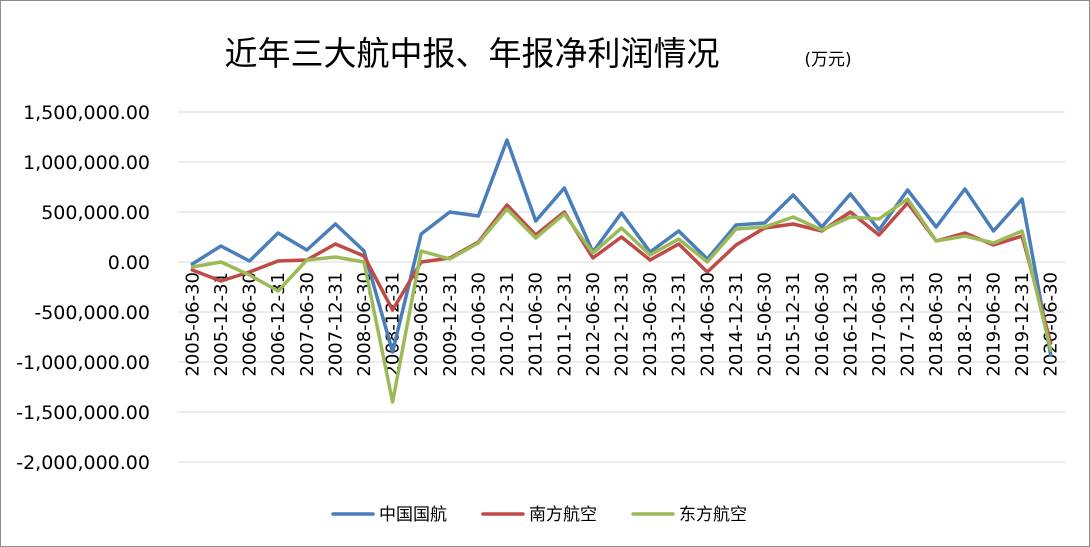  Describe the element at coordinates (478, 324) in the screenshot. I see `x-tick-label: 2010-06-30` at that location.